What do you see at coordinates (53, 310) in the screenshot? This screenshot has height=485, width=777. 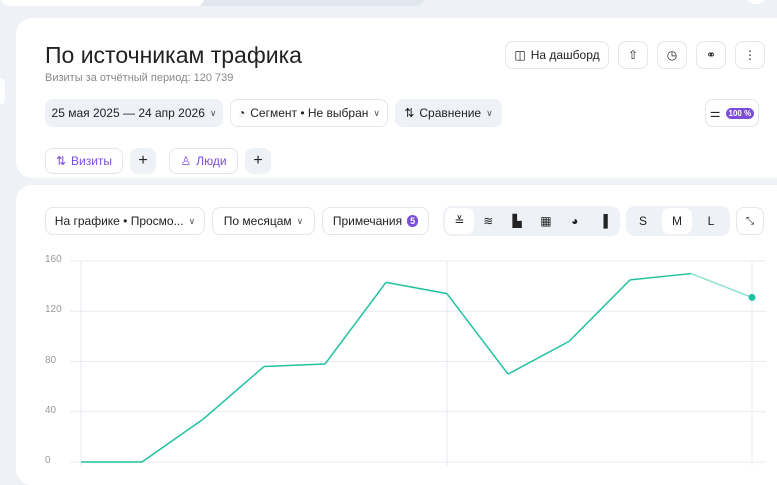 I see `y-tick-label: 120` at bounding box center [53, 310].